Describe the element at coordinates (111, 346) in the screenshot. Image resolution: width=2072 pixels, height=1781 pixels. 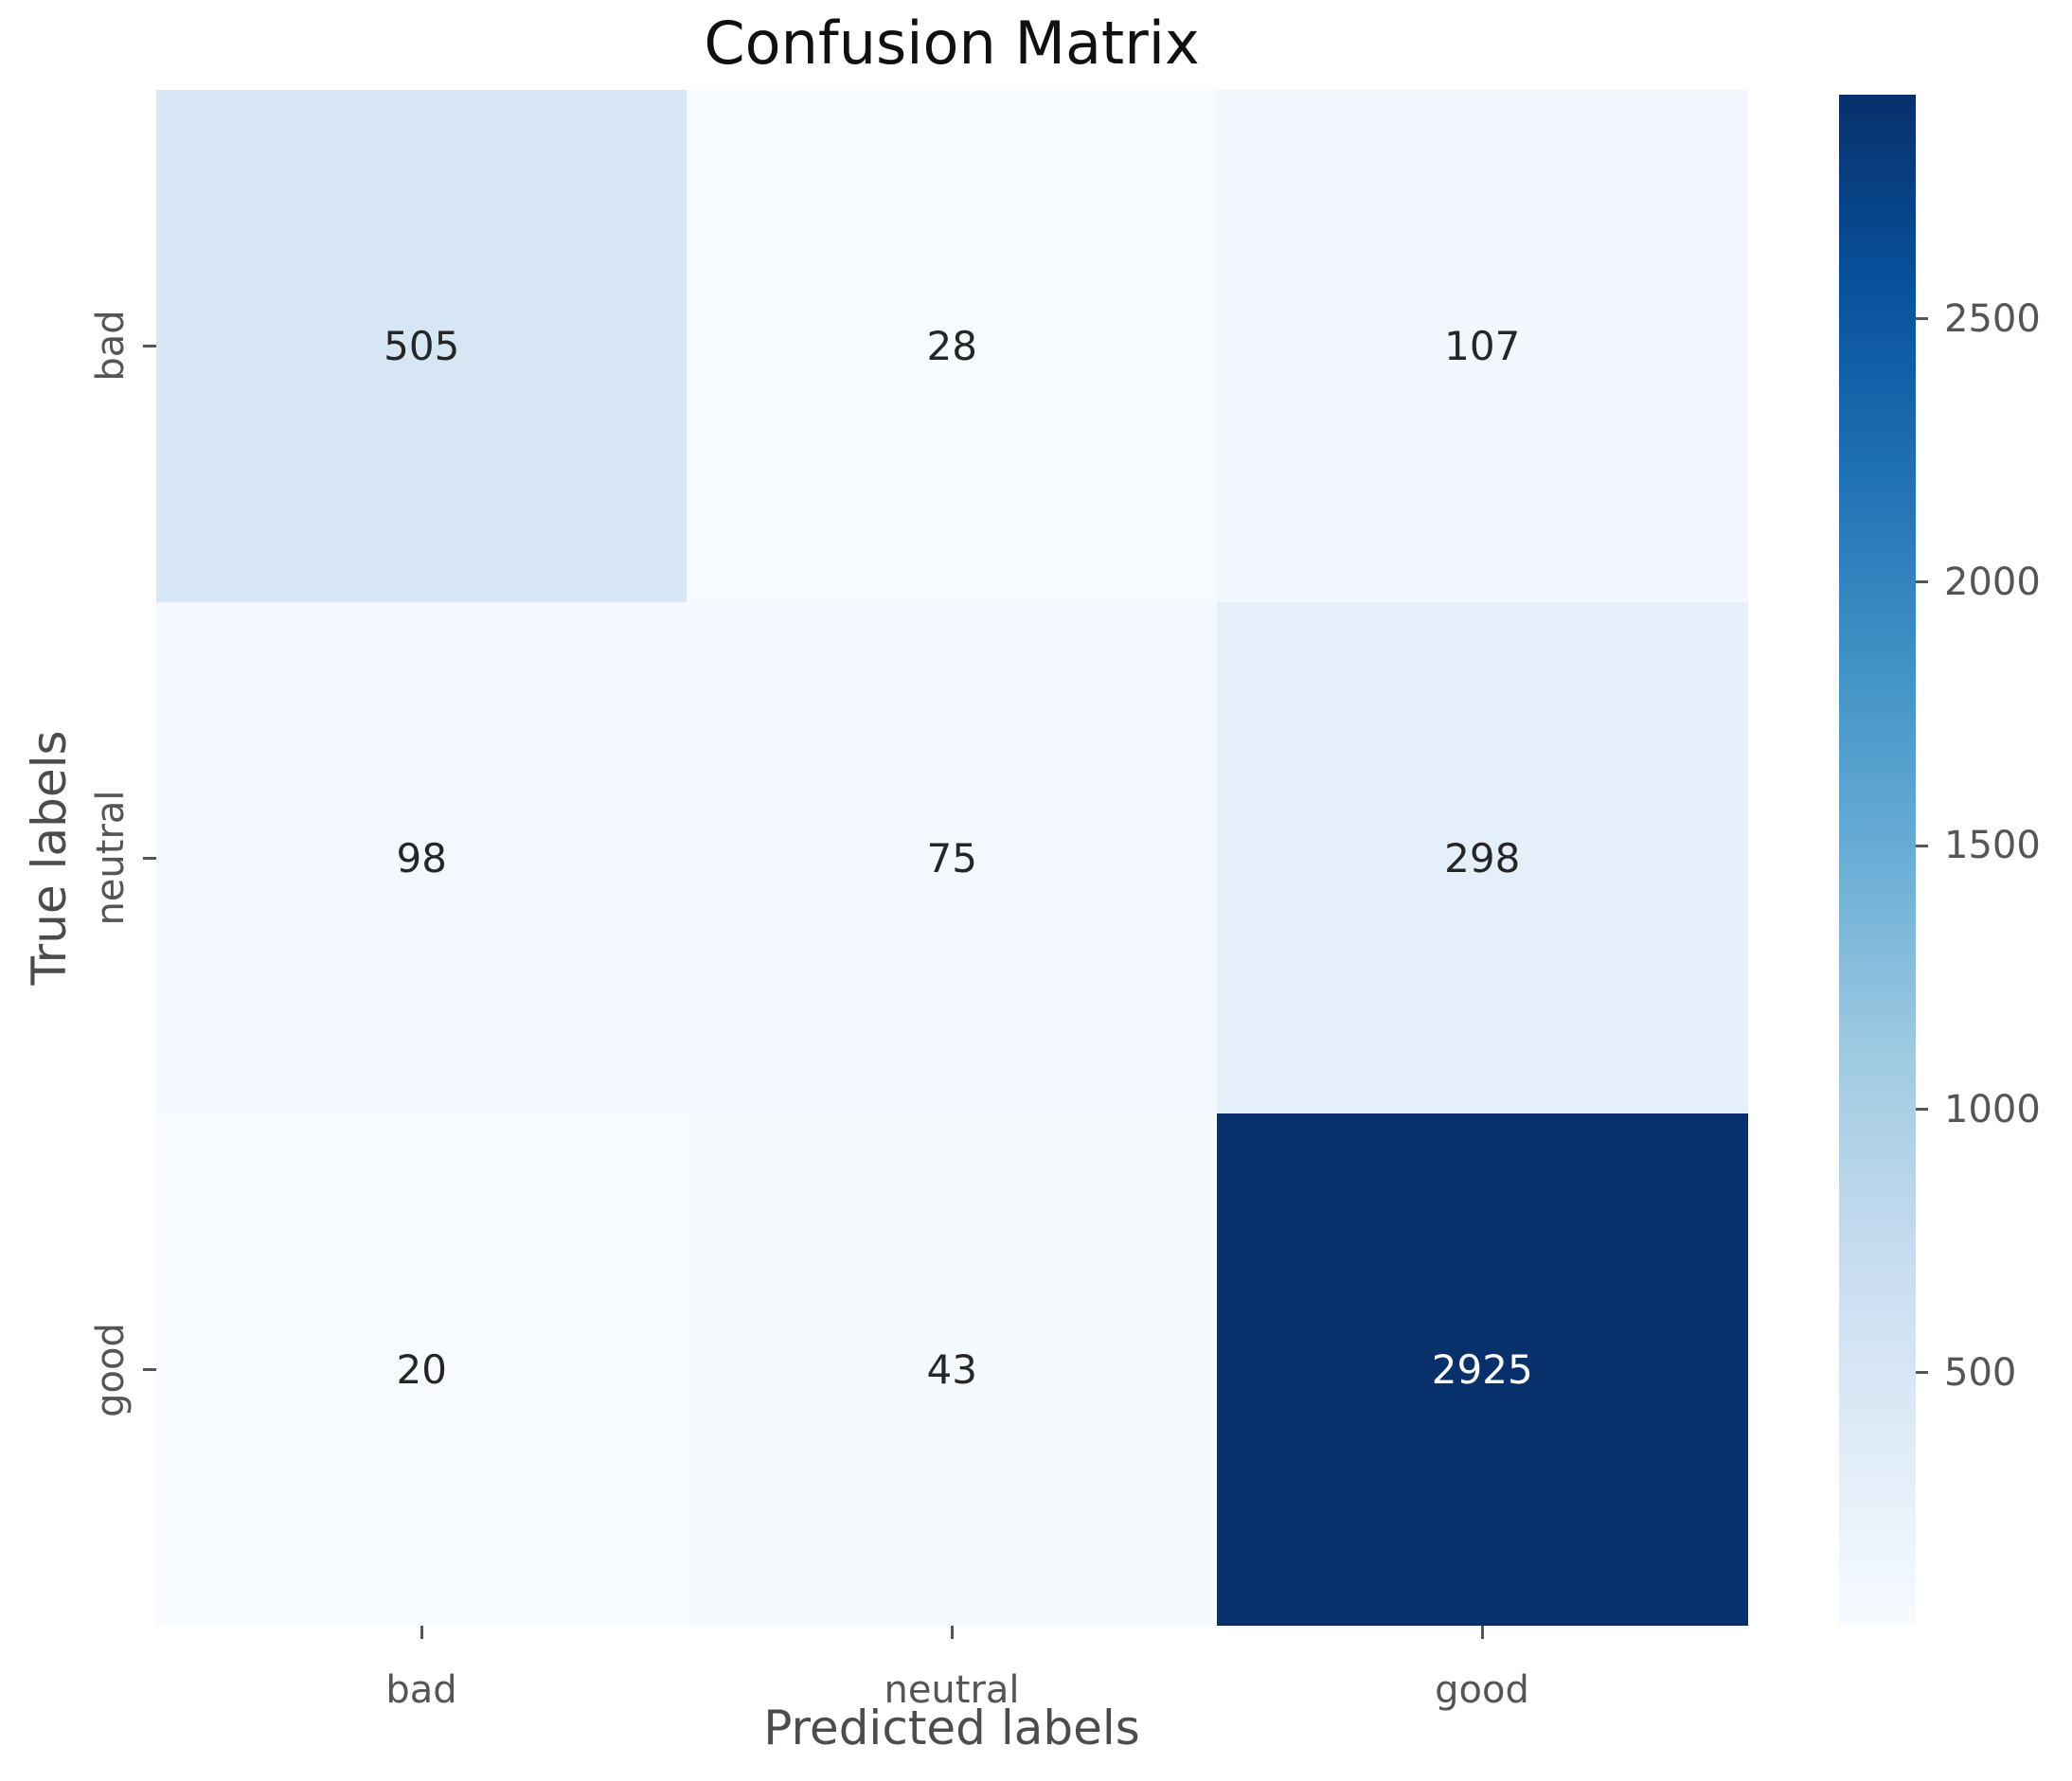
I see `y-tick-label: bad` at that location.